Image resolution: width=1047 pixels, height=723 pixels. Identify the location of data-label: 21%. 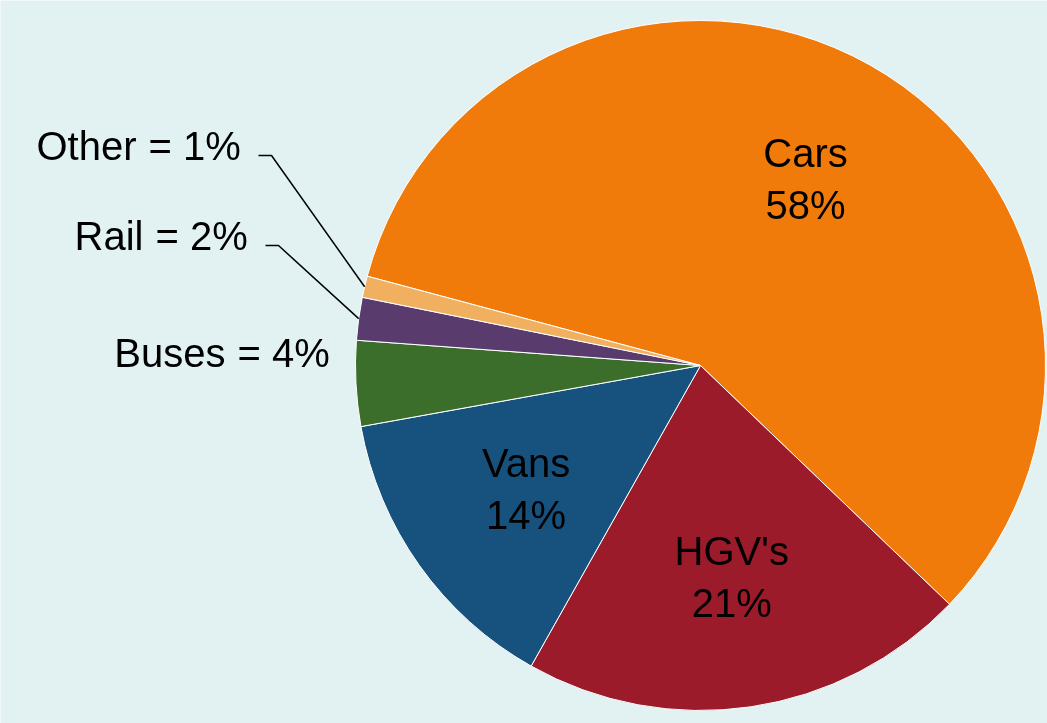
(731, 603).